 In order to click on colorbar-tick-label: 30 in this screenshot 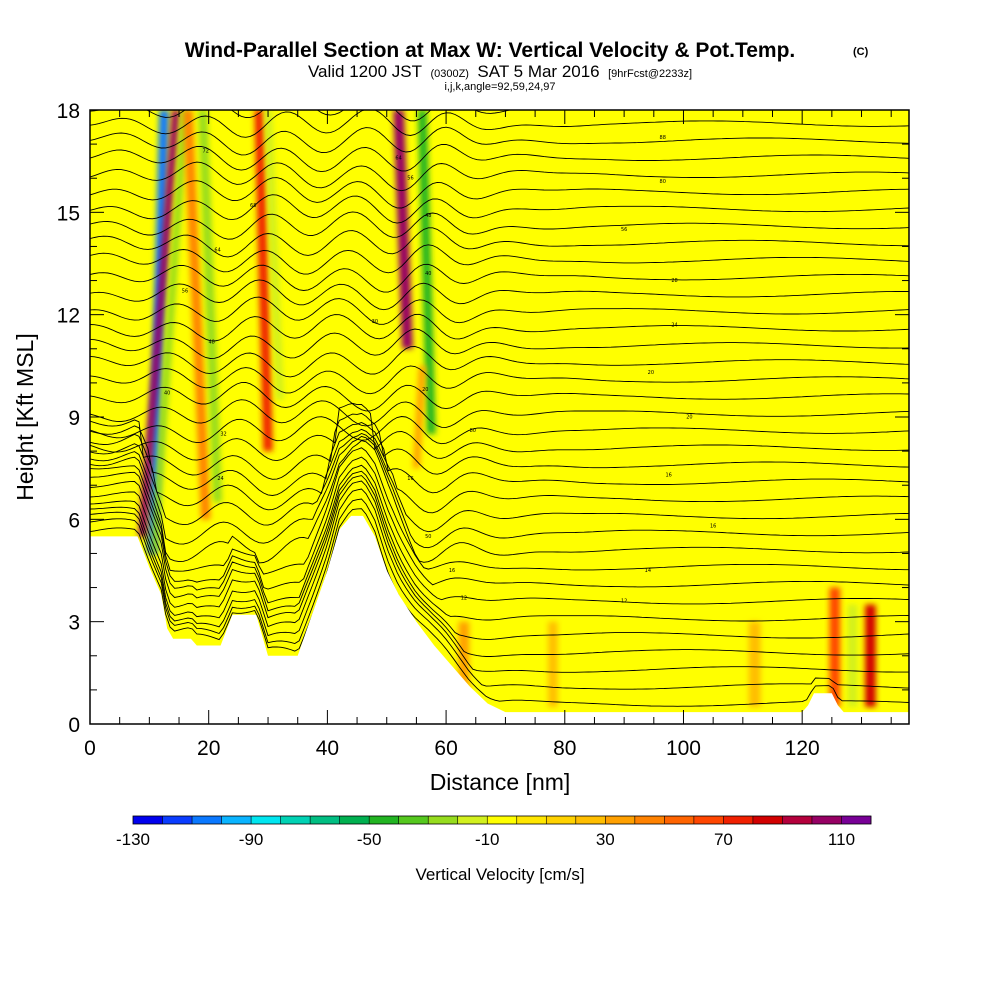, I will do `click(605, 839)`.